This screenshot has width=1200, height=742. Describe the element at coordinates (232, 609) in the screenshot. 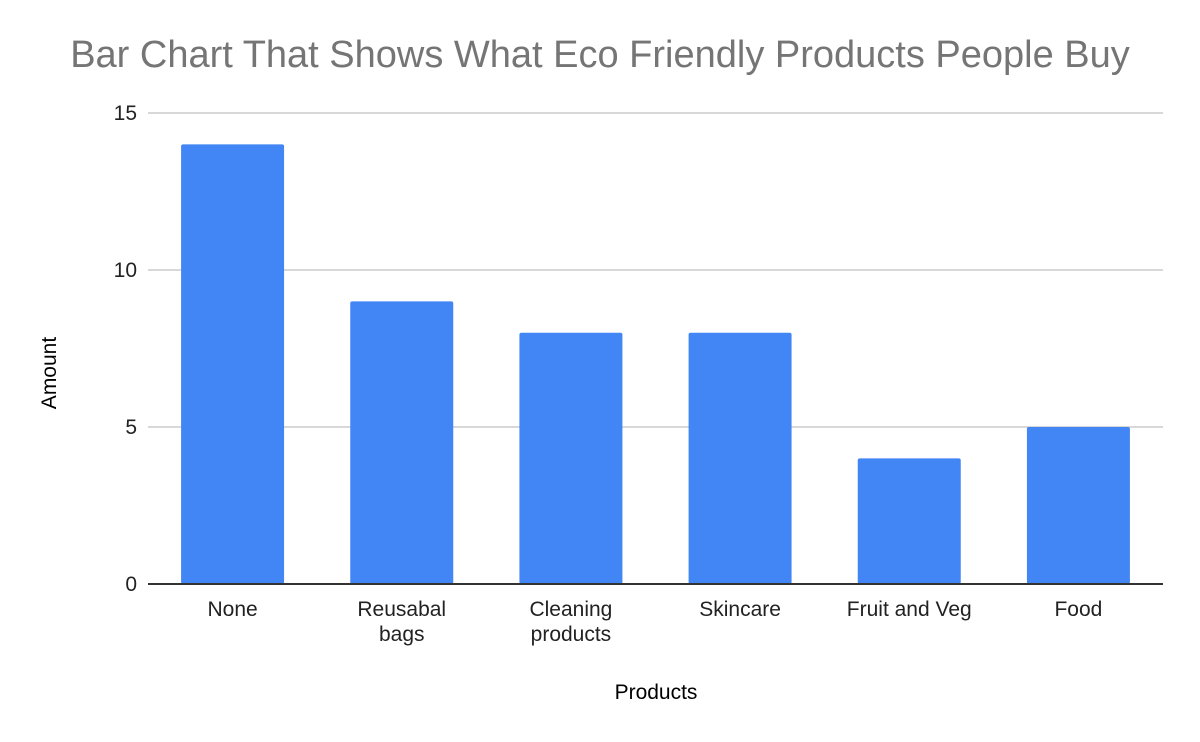

I see `x-tick-label-none: None` at that location.